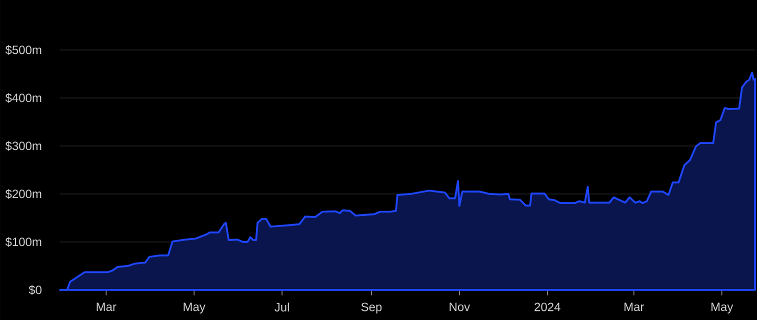 Image resolution: width=757 pixels, height=320 pixels. What do you see at coordinates (281, 307) in the screenshot?
I see `x-tick-label: Jul` at bounding box center [281, 307].